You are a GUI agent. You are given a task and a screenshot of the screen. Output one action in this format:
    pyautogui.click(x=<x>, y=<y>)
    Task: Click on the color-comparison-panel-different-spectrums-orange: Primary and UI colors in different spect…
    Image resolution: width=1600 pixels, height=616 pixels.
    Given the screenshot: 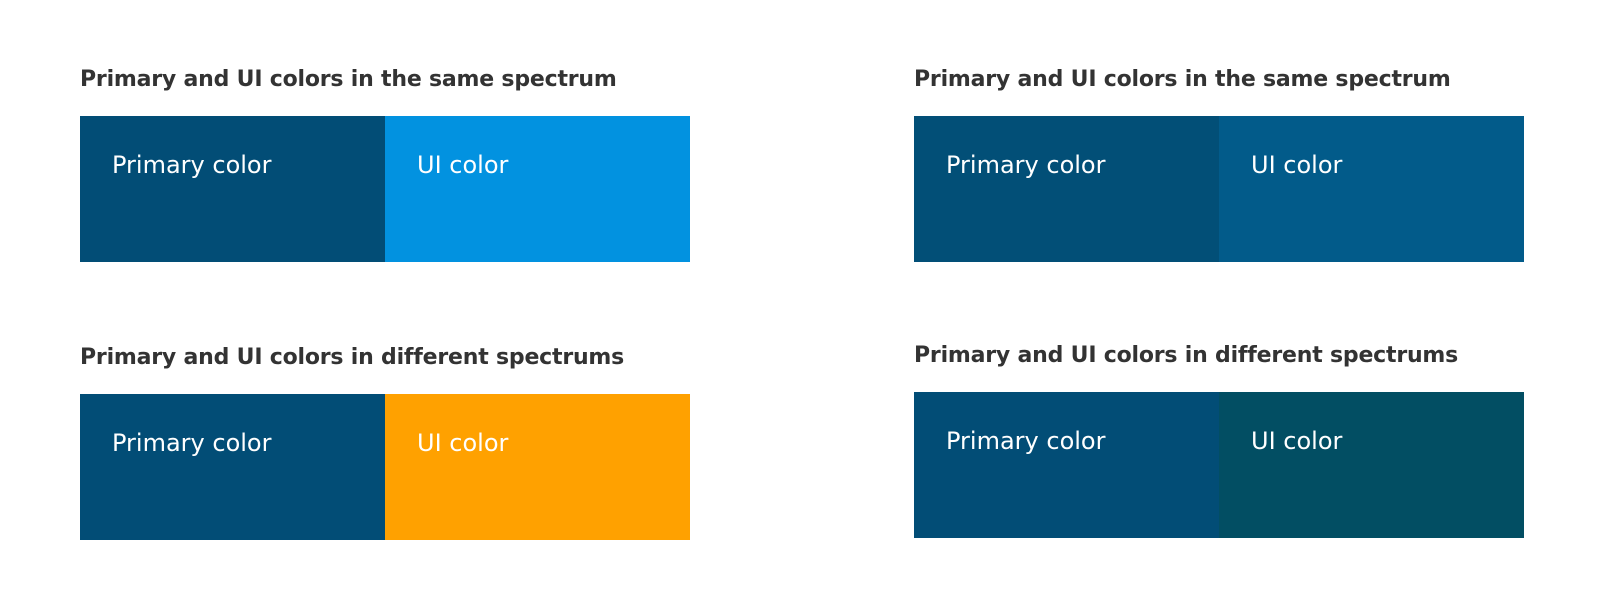 What is the action you would take?
    pyautogui.click(x=385, y=442)
    